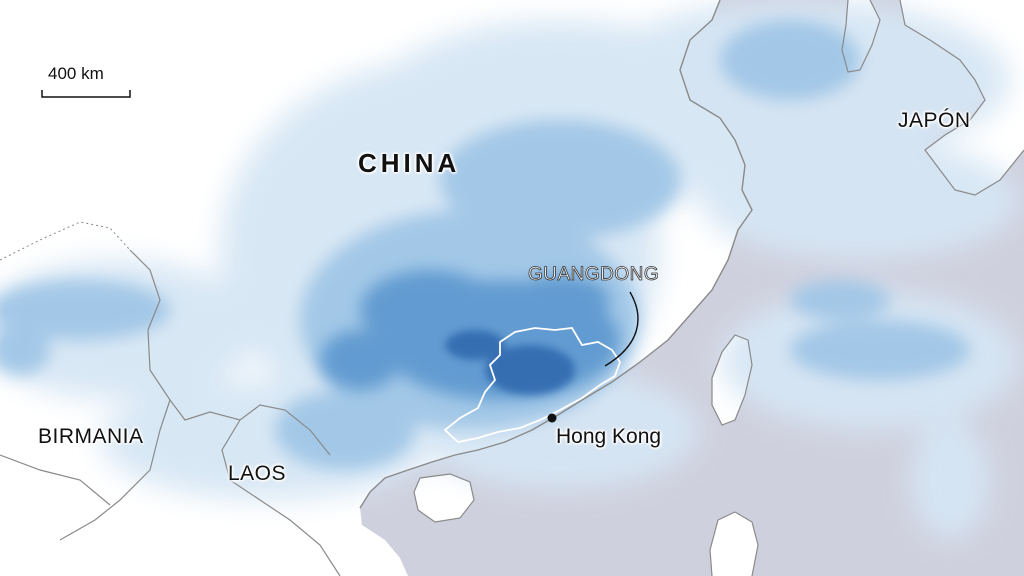  Describe the element at coordinates (76, 73) in the screenshot. I see `scale-bar-label: 400 km` at that location.